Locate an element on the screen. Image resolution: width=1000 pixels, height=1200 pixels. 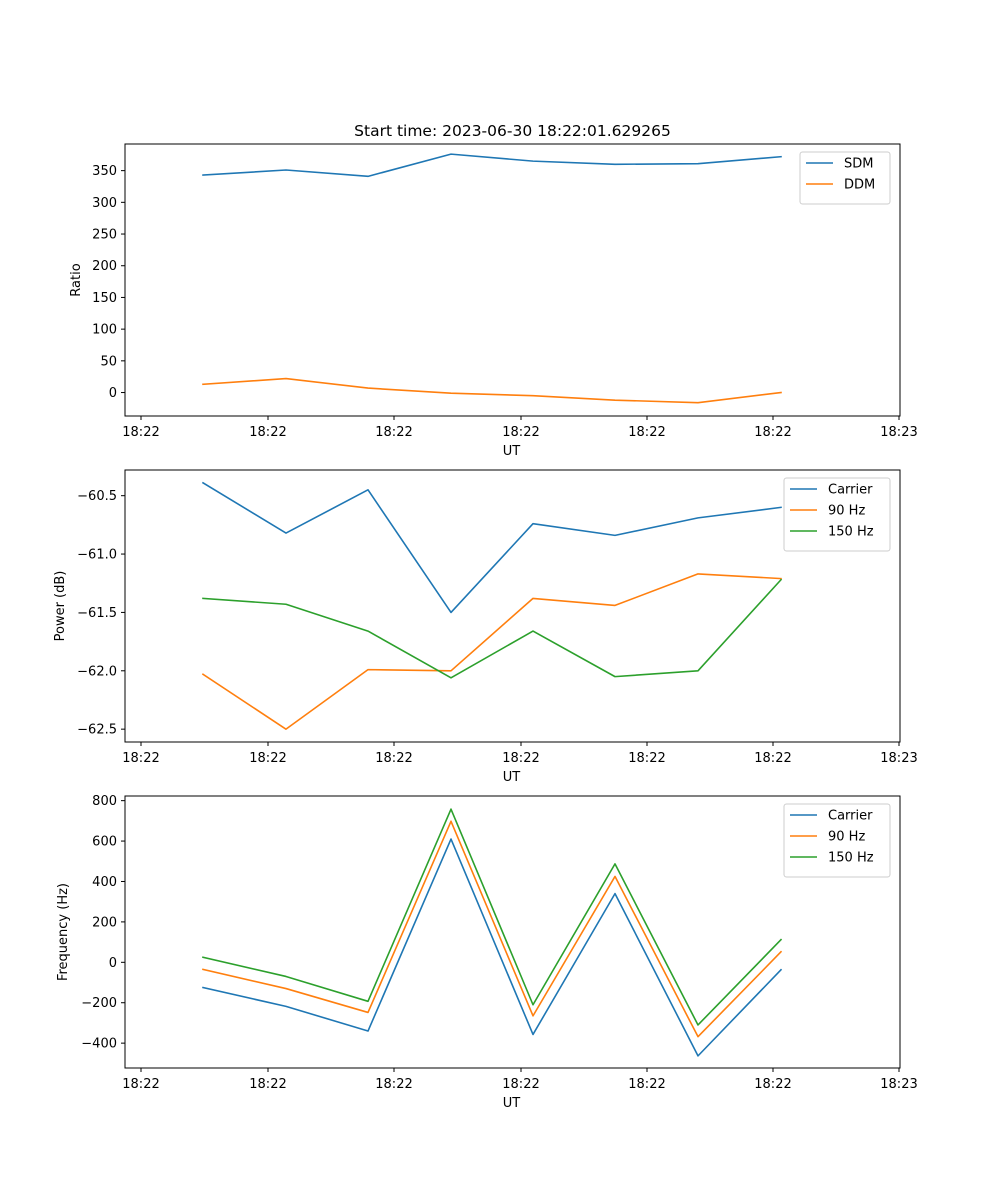
frequency-y-tick-label: 0 is located at coordinates (113, 963).